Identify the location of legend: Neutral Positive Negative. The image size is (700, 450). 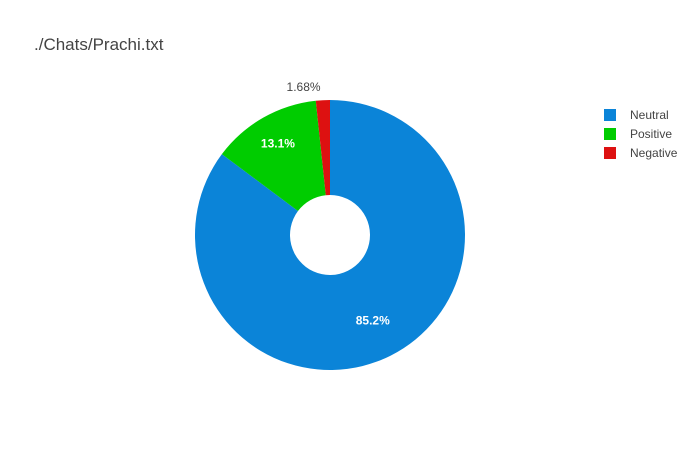
(641, 134).